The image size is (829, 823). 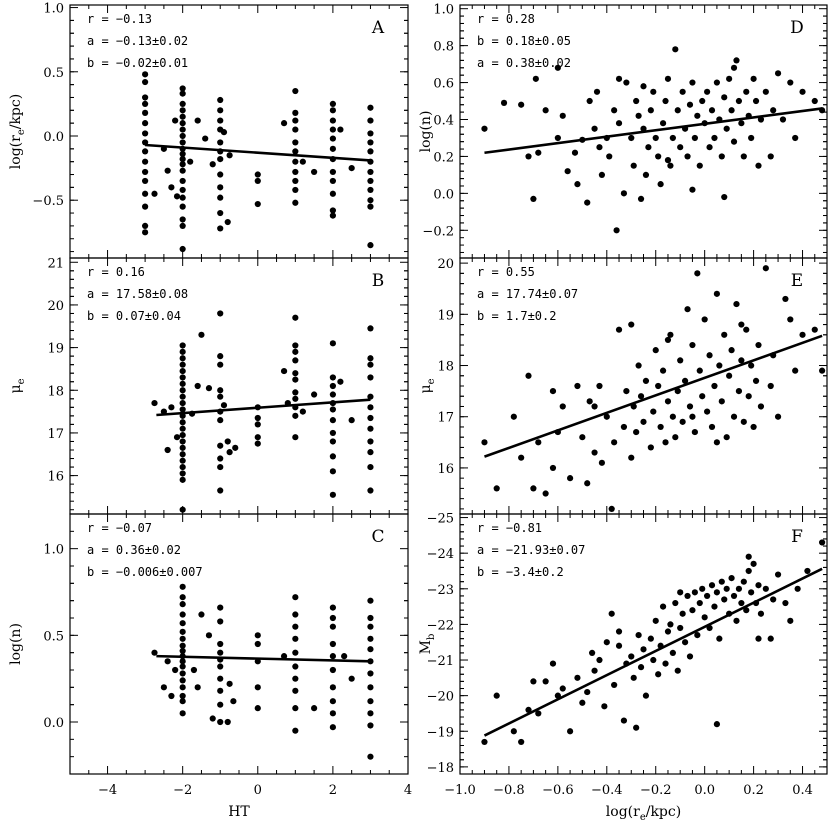 I want to click on panel-letter: D, so click(x=797, y=28).